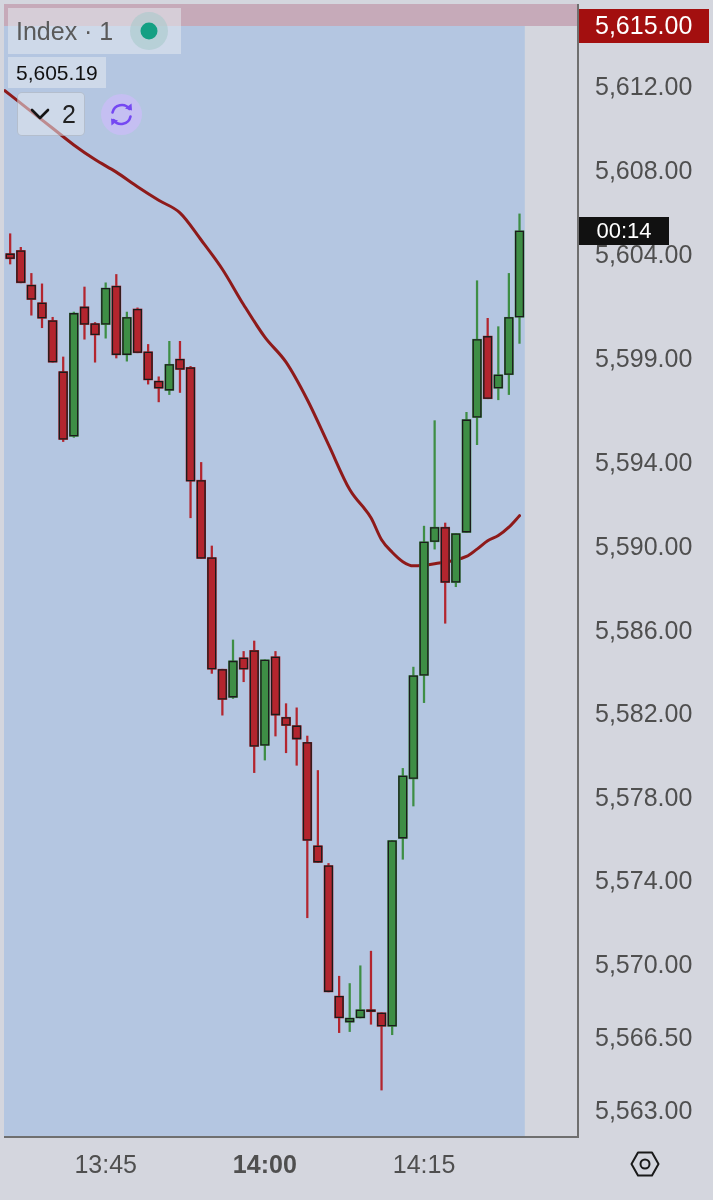  Describe the element at coordinates (644, 357) in the screenshot. I see `y-tick-label: 5,599.00` at that location.